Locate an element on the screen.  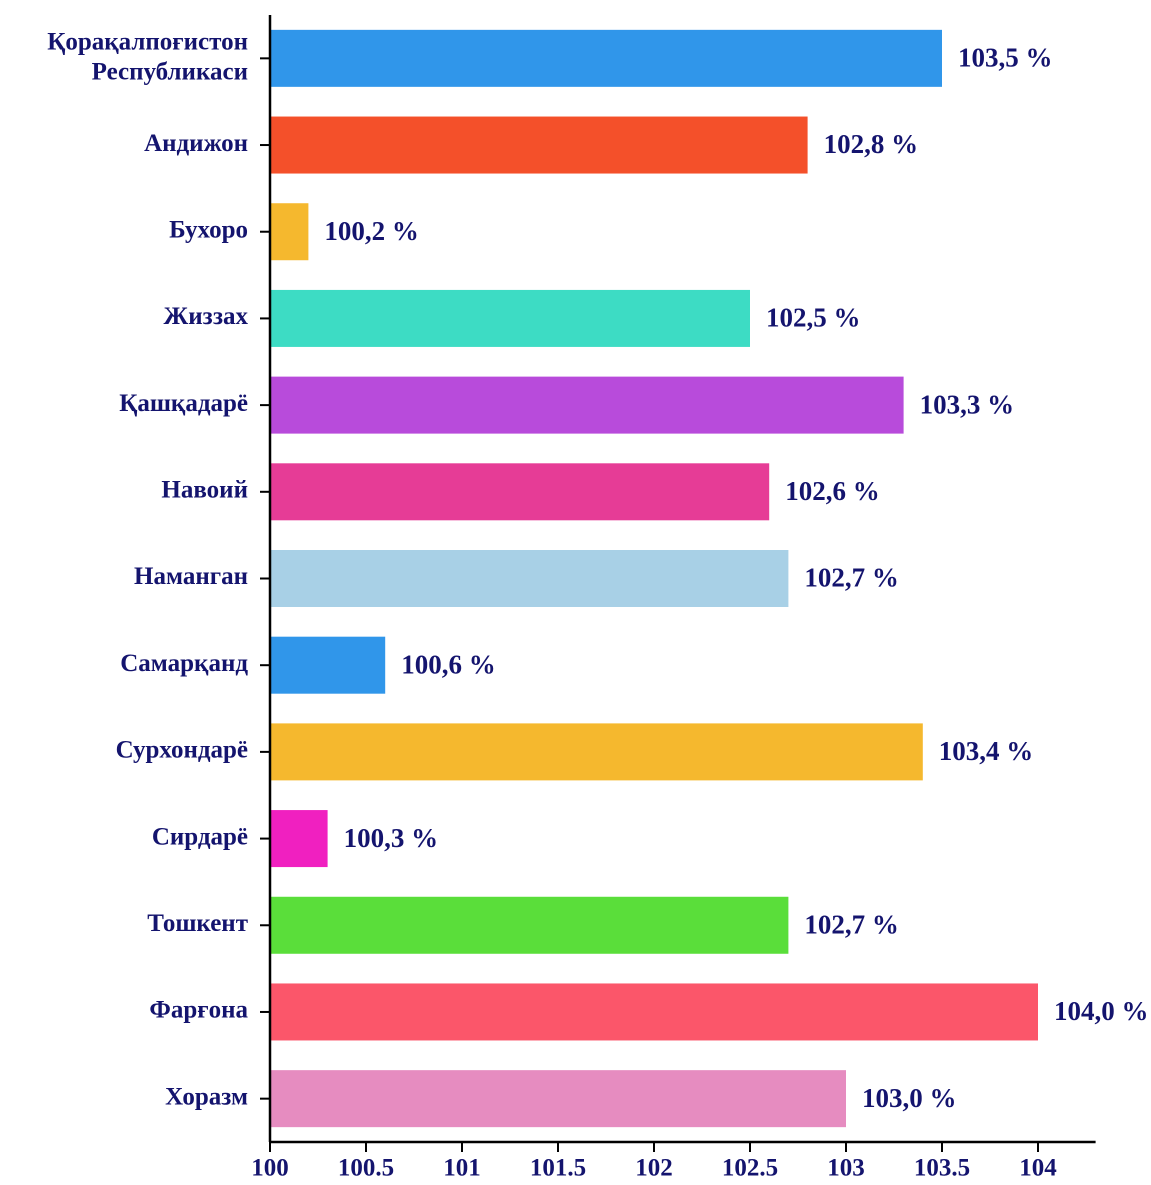
x-tick-label: 101.5 is located at coordinates (558, 1168).